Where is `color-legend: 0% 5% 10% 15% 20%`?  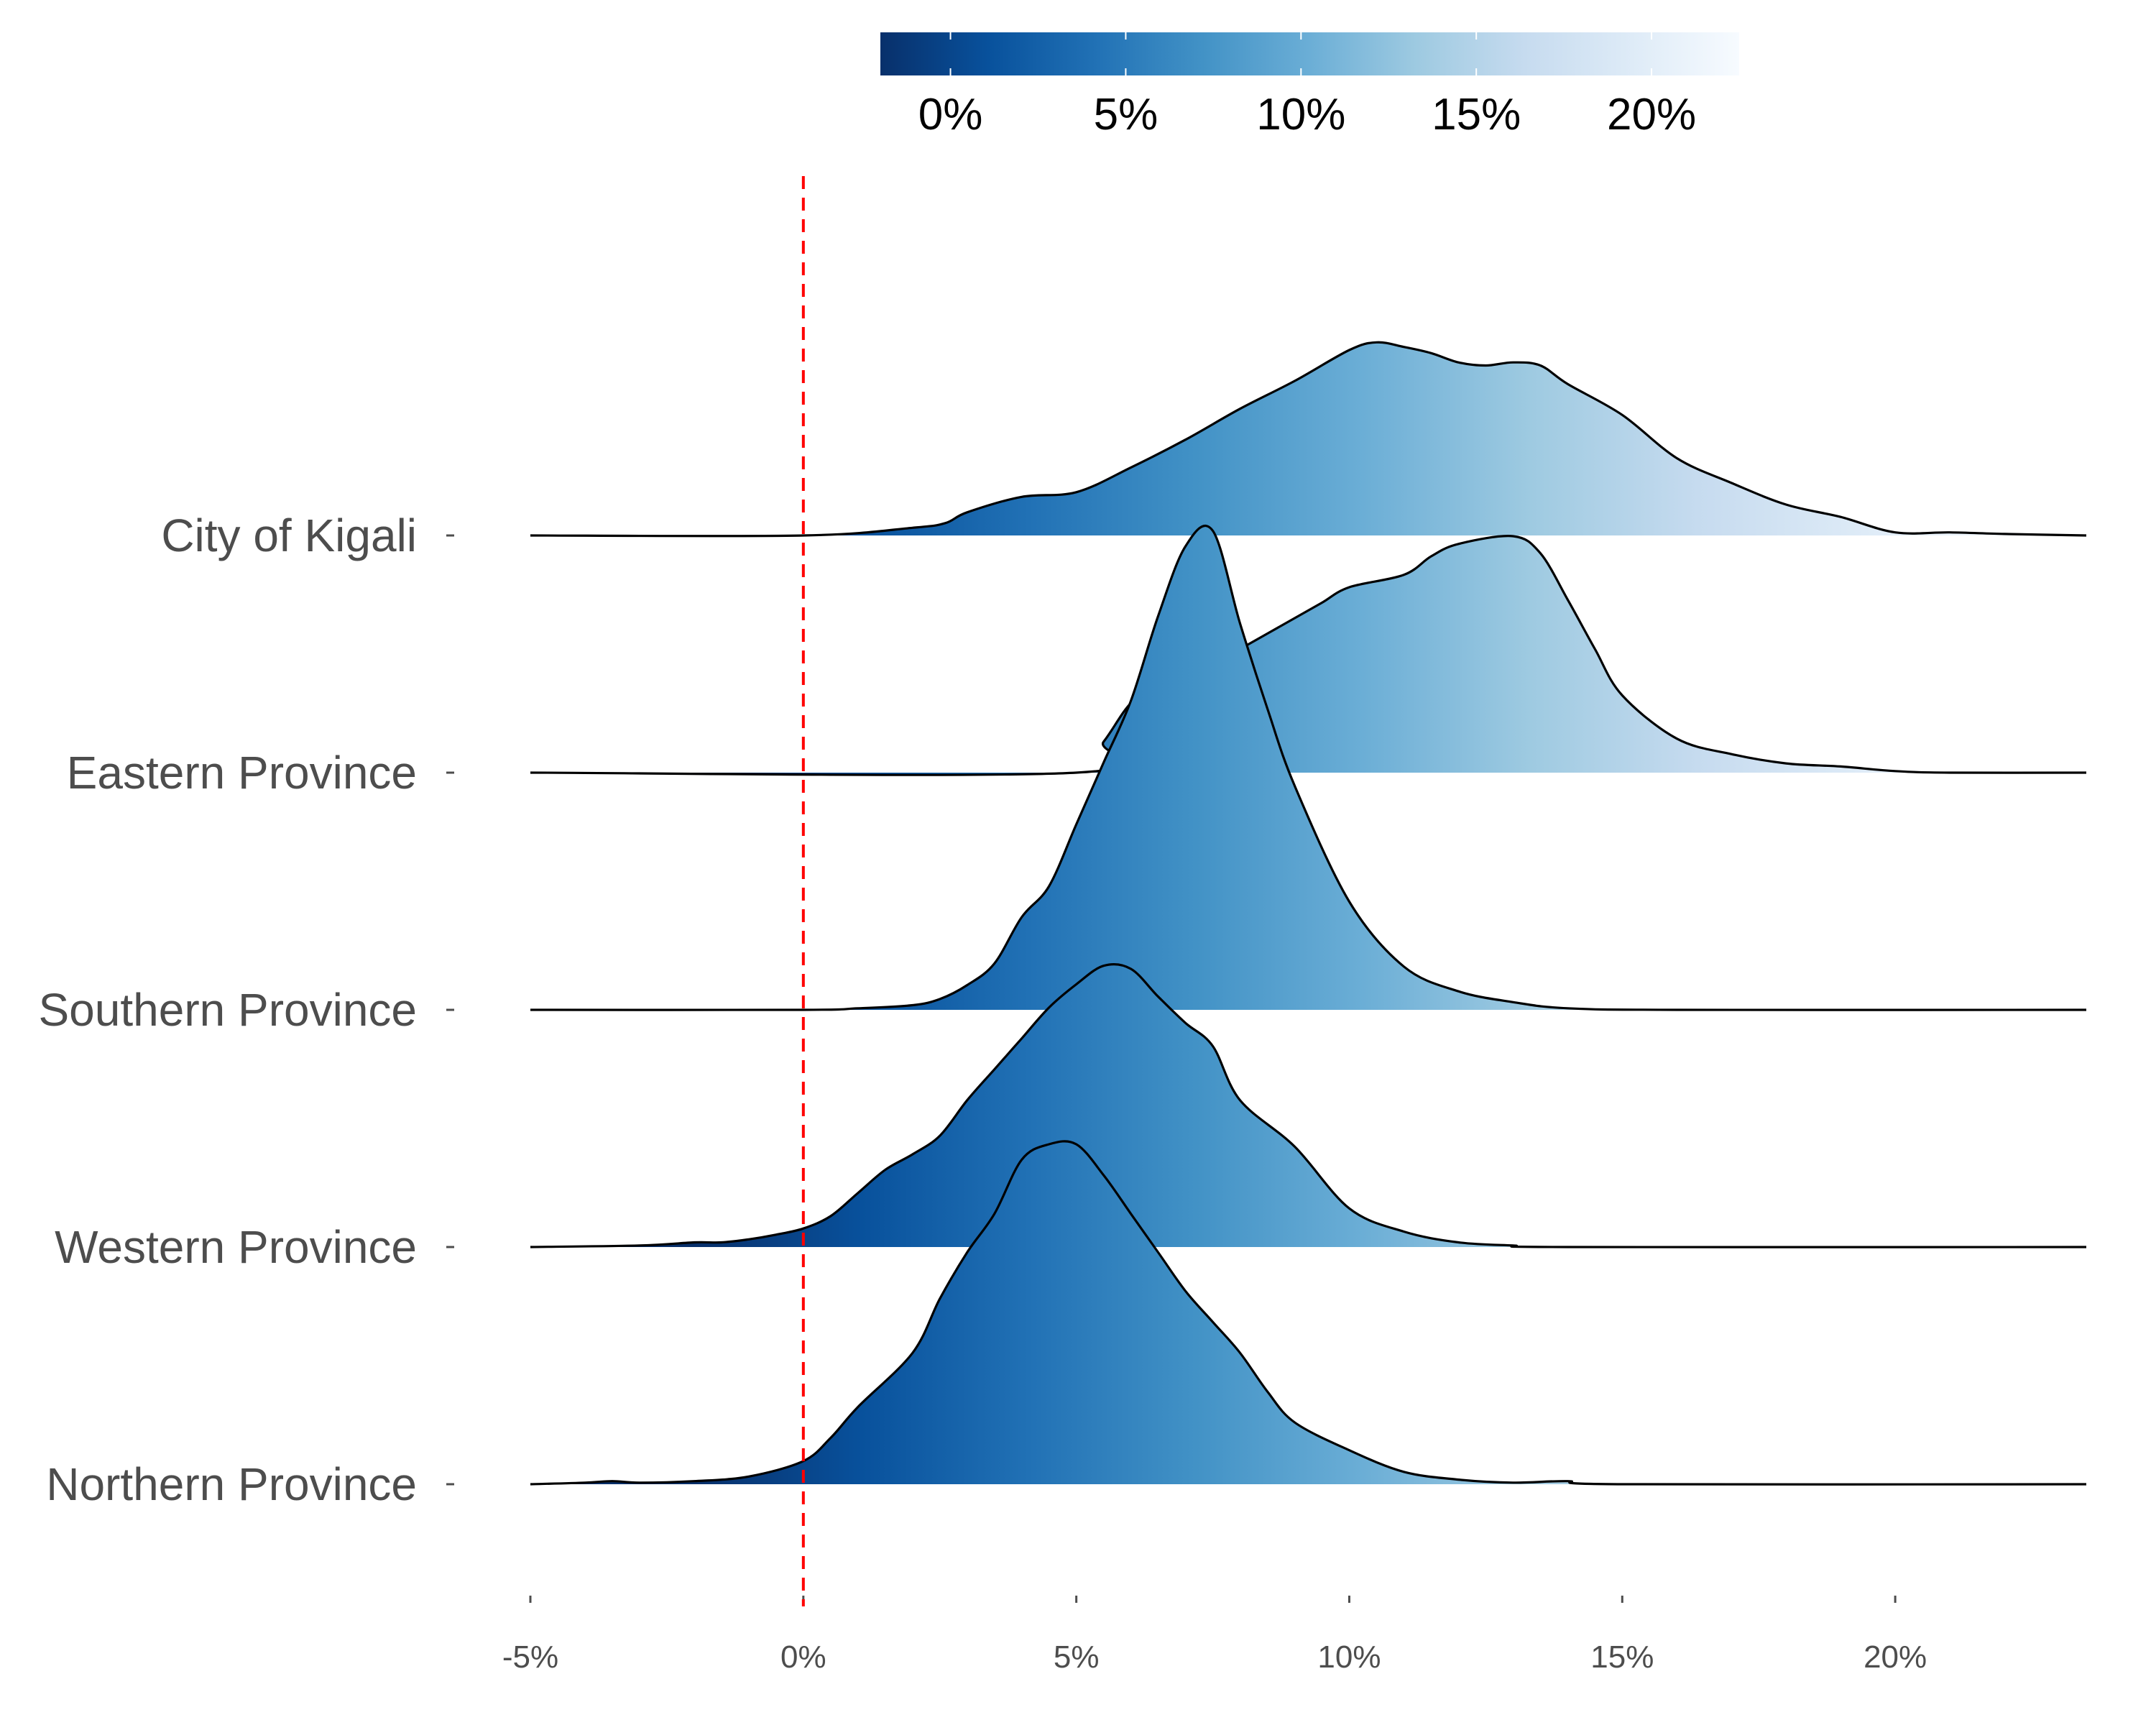
color-legend: 0% 5% 10% 15% 20% is located at coordinates (1309, 85).